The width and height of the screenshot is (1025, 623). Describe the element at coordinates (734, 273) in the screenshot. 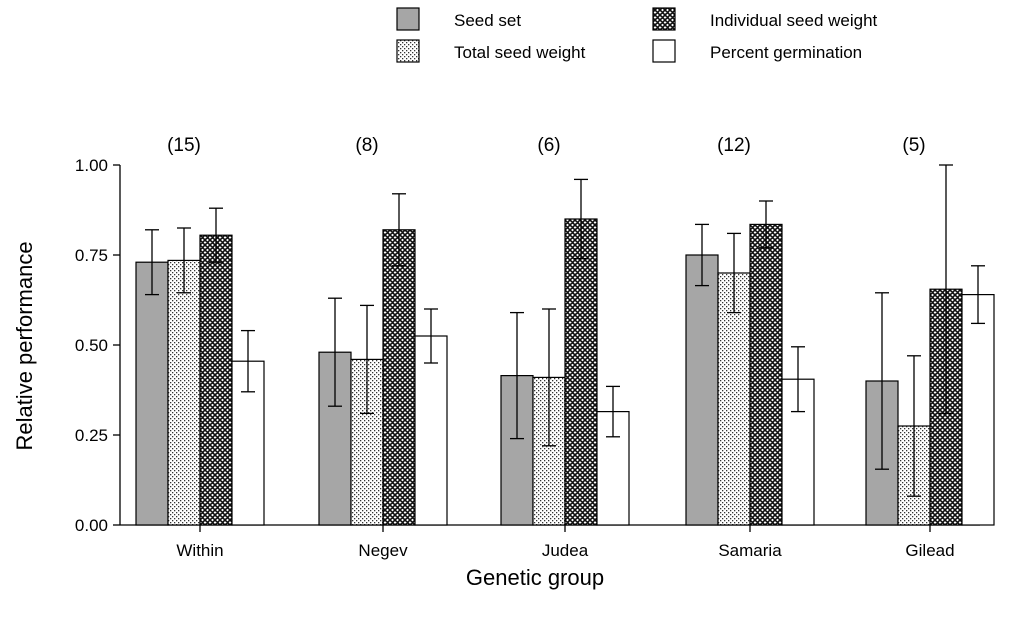

I see `error-bar-total-seed-weight-samaria` at that location.